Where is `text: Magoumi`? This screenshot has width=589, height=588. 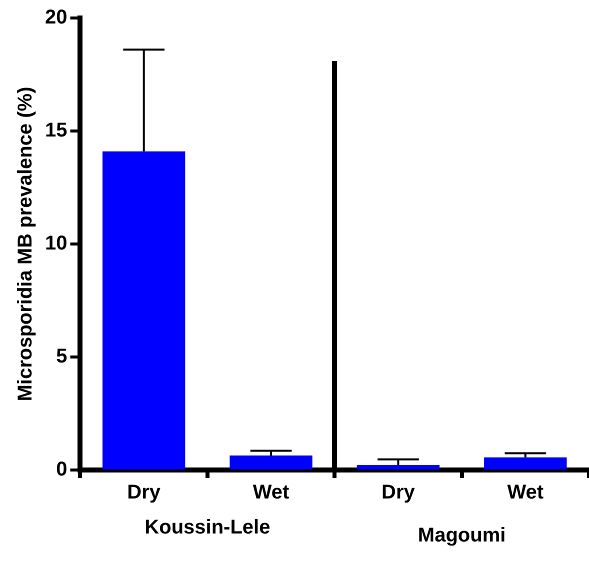 text: Magoumi is located at coordinates (462, 535).